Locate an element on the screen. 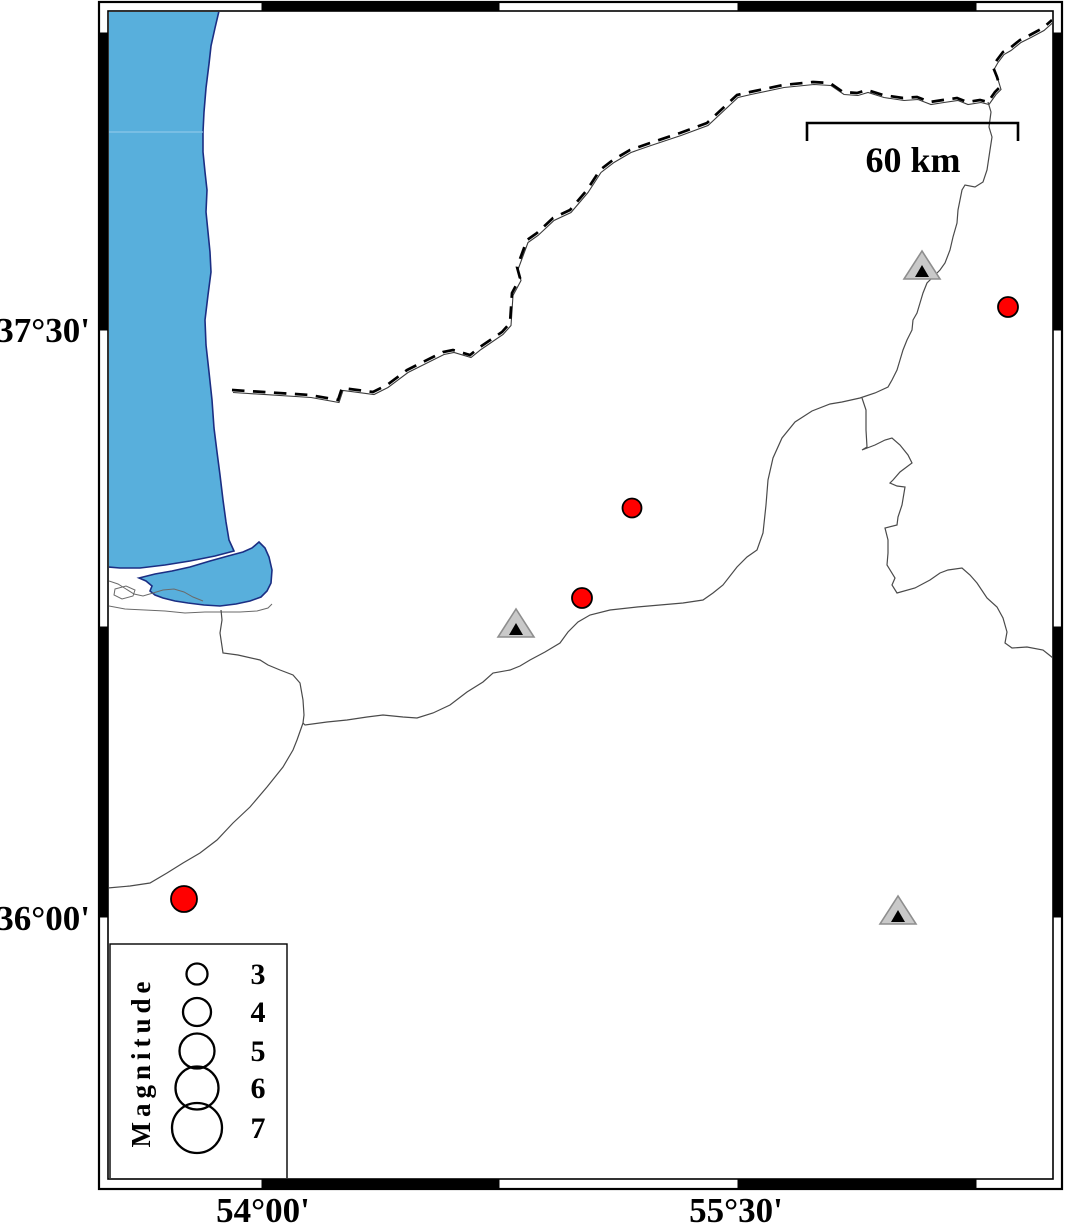 This screenshot has width=1066, height=1229. legend-value-m5: 5 is located at coordinates (258, 1051).